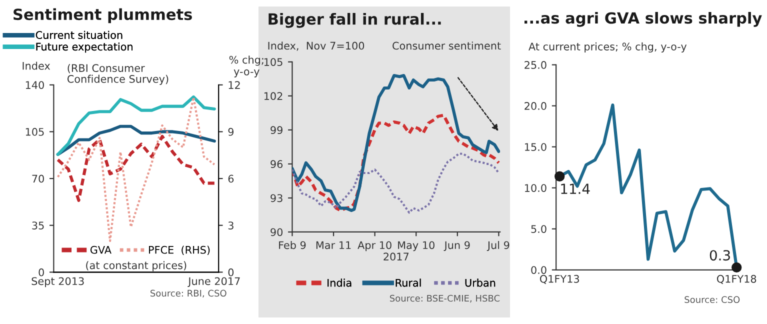  Describe the element at coordinates (38, 226) in the screenshot. I see `y-tick-label: 35` at that location.